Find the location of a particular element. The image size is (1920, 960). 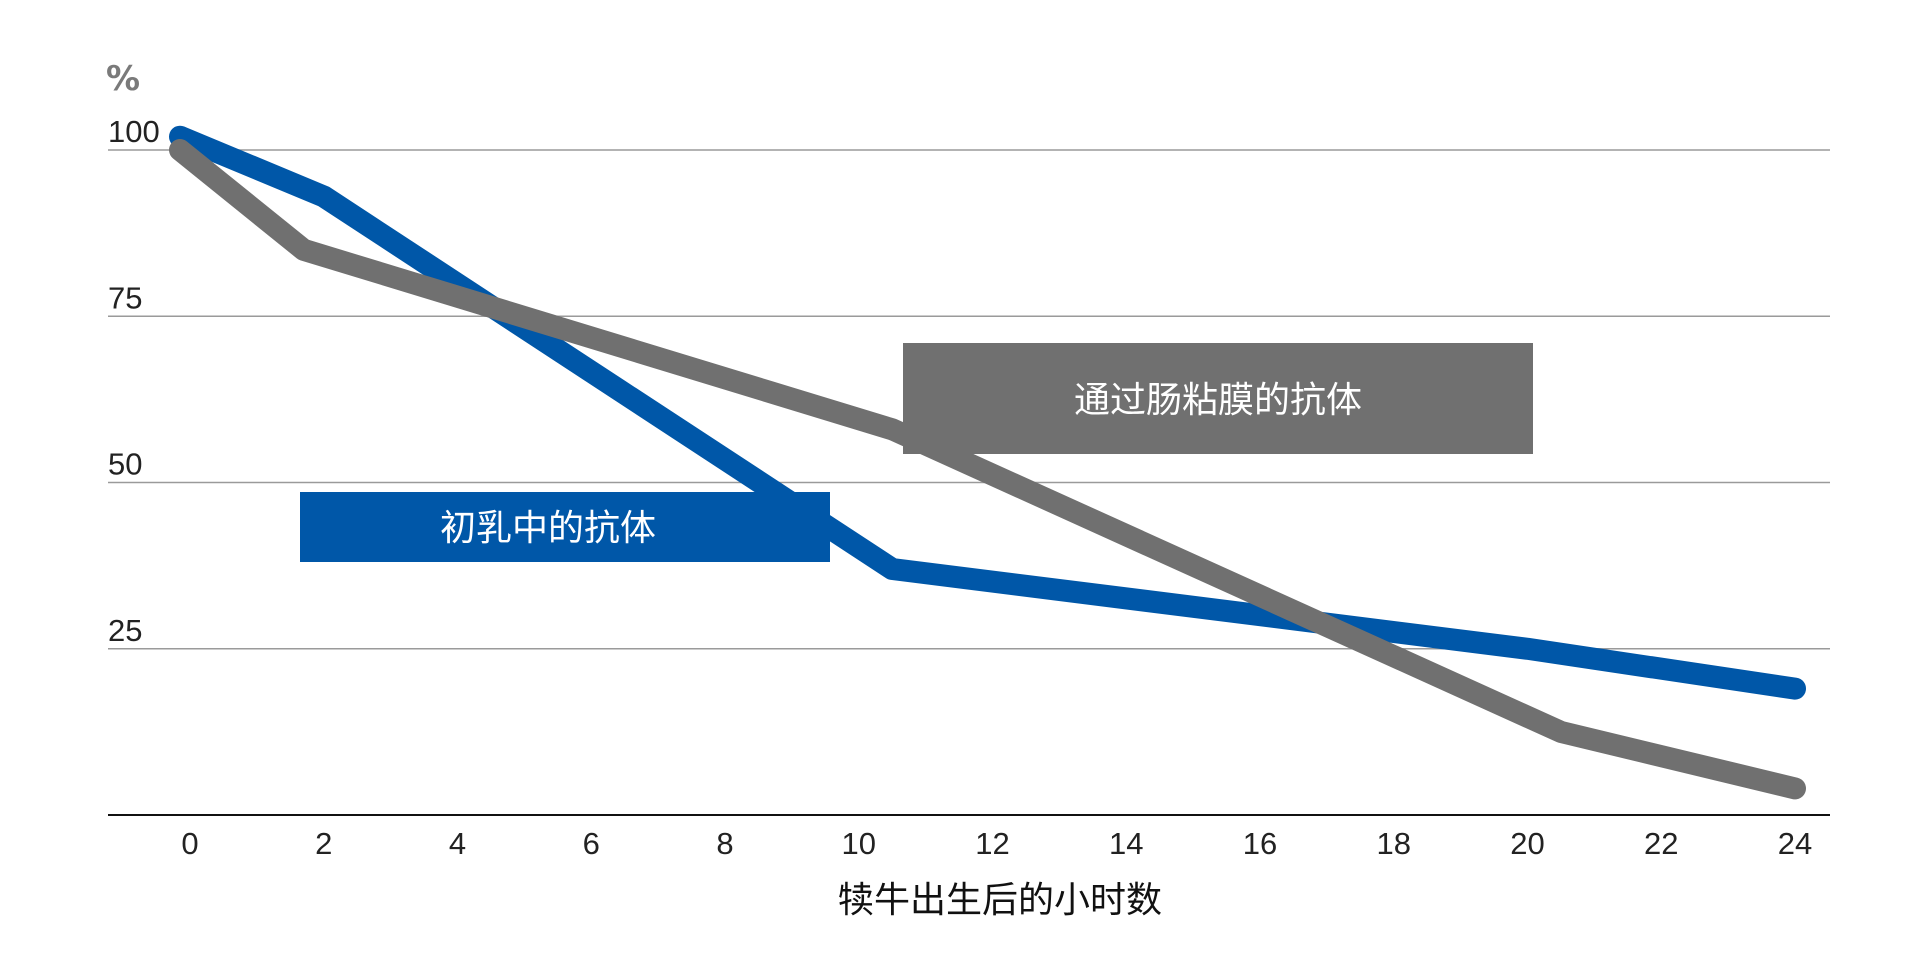

y-tick-label: 50 is located at coordinates (125, 464).